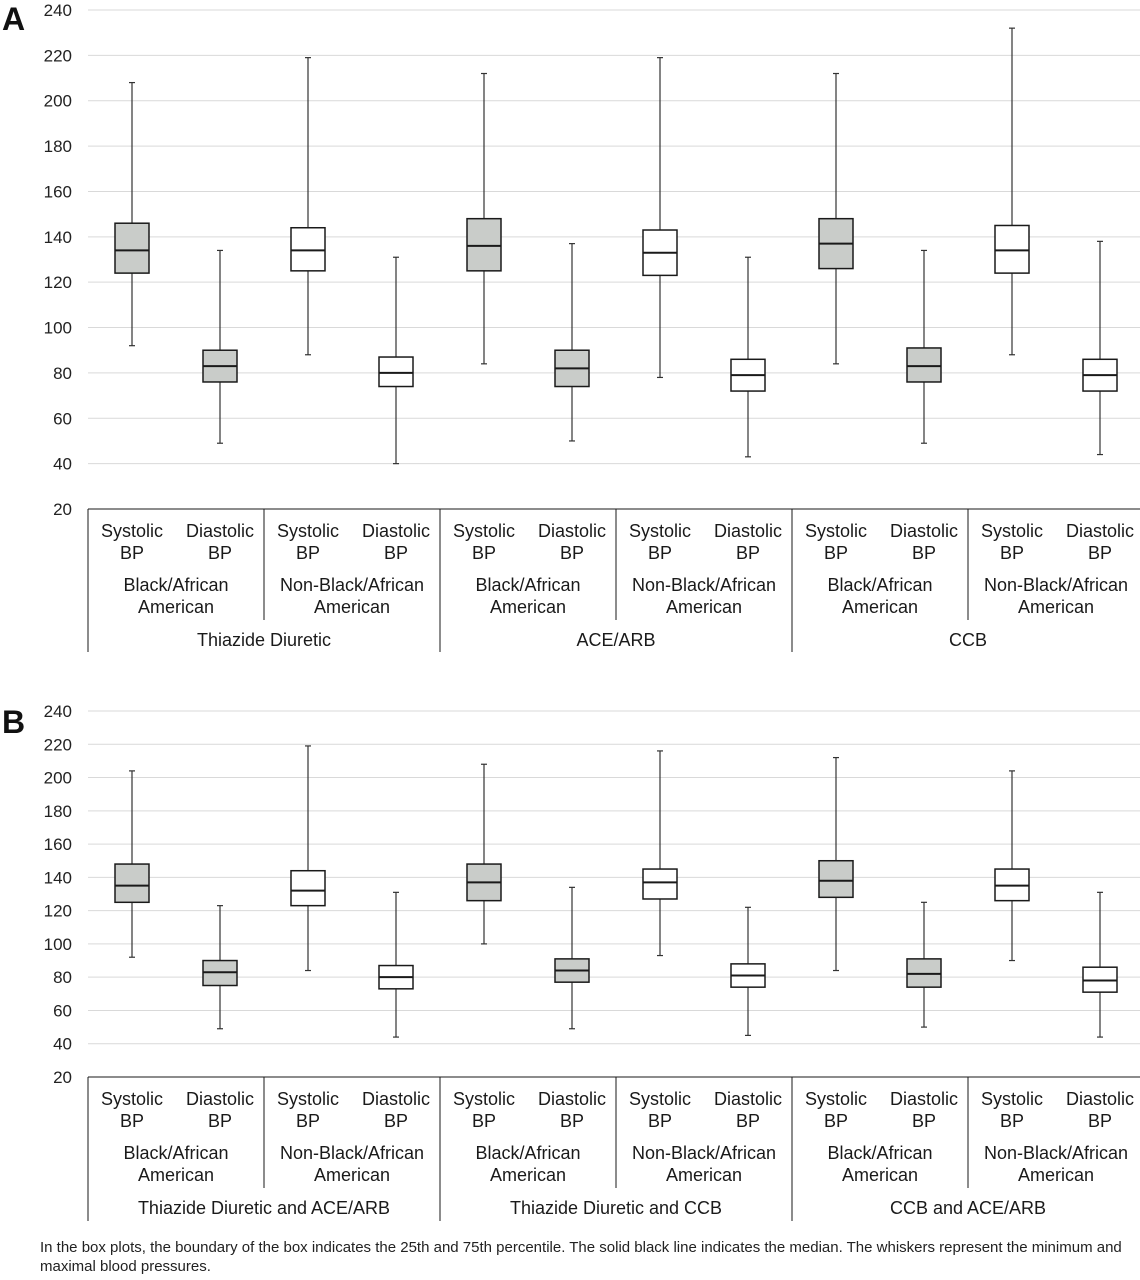  What do you see at coordinates (264, 640) in the screenshot?
I see `group-label: Thiazide Diuretic` at bounding box center [264, 640].